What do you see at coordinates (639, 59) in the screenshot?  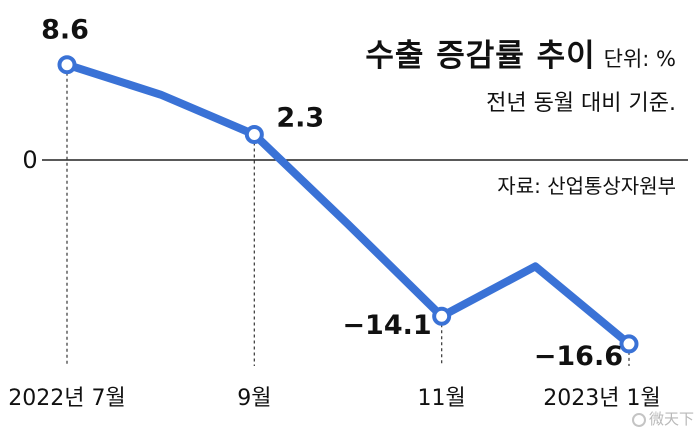 I see `unit-label: 단위: %` at bounding box center [639, 59].